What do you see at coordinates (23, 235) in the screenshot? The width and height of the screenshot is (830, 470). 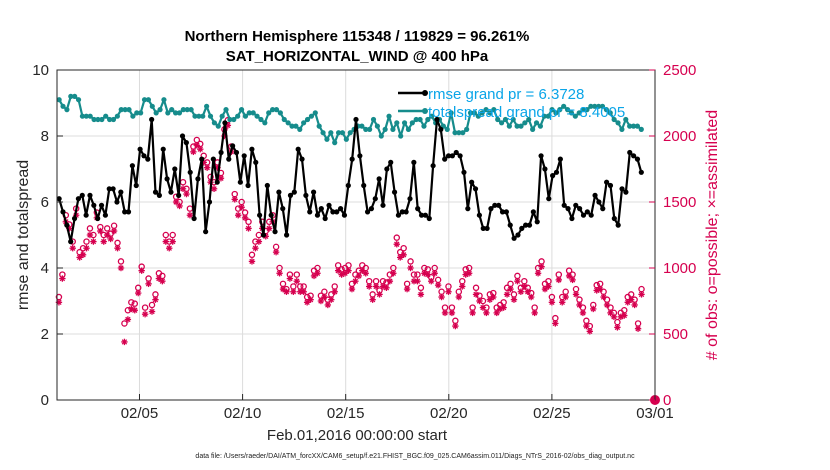 I see `y-axis-label-left: rmse and totalspread` at bounding box center [23, 235].